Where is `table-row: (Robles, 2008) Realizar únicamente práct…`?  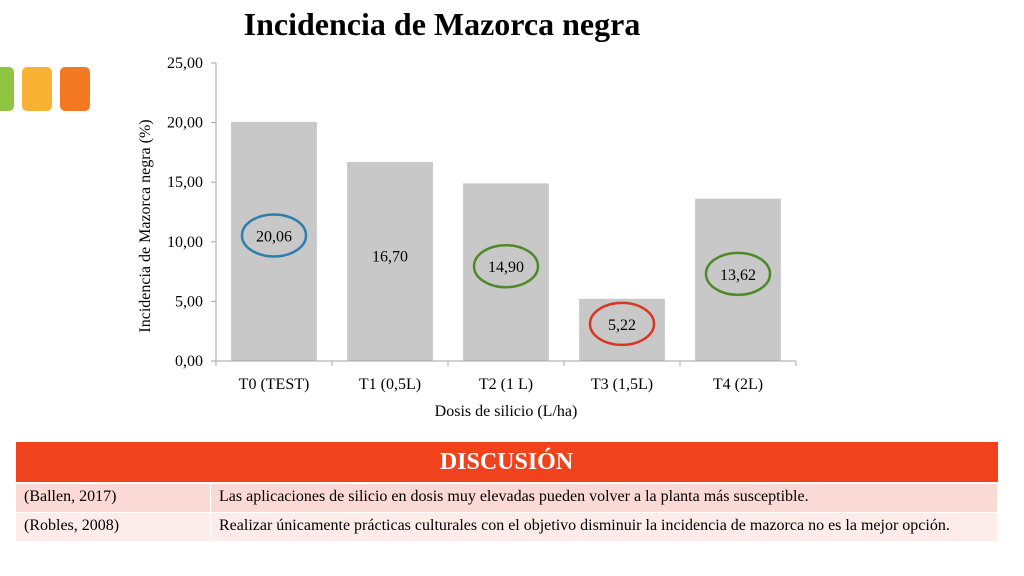
table-row: (Robles, 2008) Realizar únicamente práct… is located at coordinates (506, 527).